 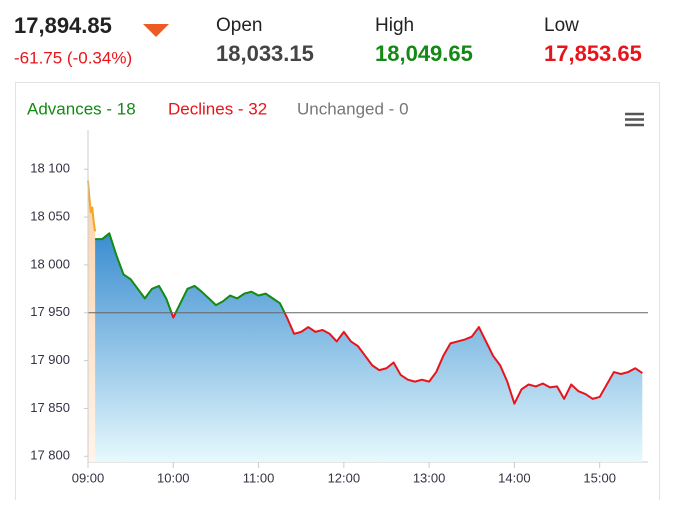 I want to click on x-tick-label: 10:00, so click(x=173, y=477).